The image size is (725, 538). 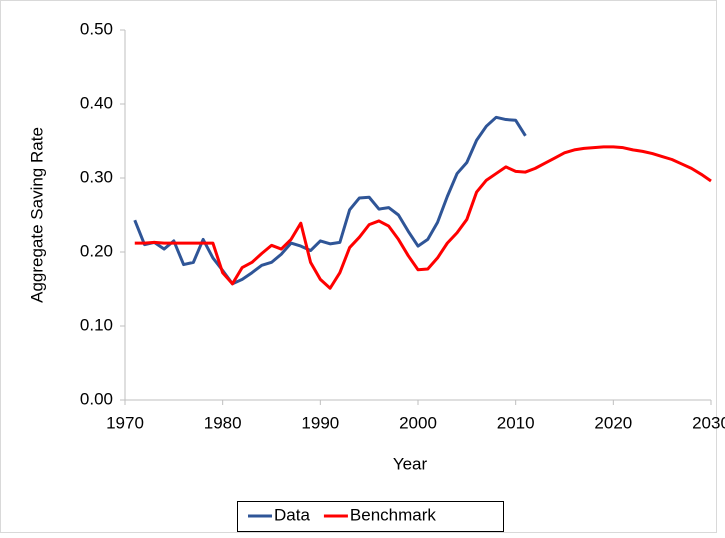 What do you see at coordinates (223, 422) in the screenshot?
I see `x-tick-label: 1980` at bounding box center [223, 422].